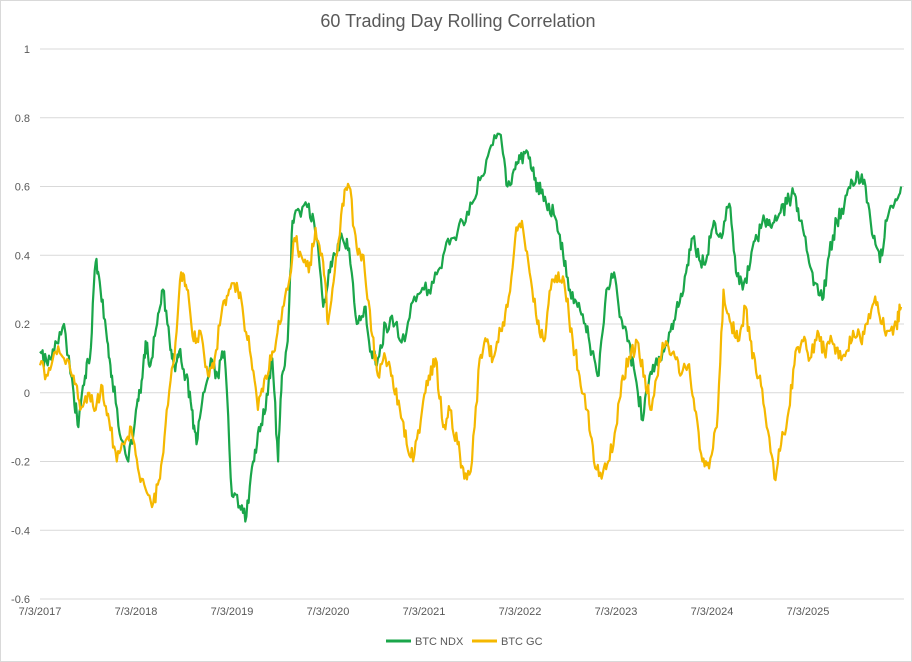 This screenshot has width=912, height=662. I want to click on x-tick-label: 7/3/2019, so click(232, 612).